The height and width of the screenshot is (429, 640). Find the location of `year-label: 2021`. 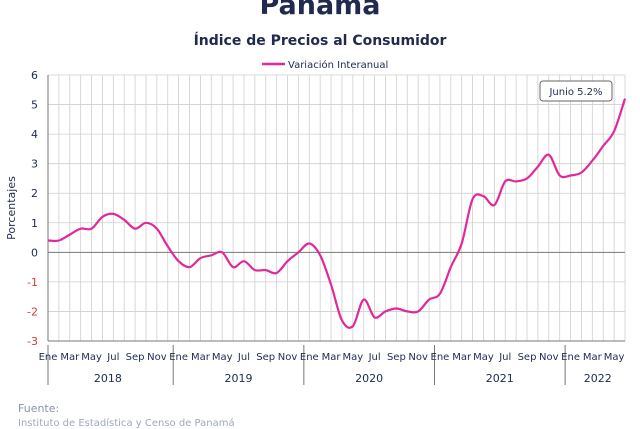

year-label: 2021 is located at coordinates (500, 378).